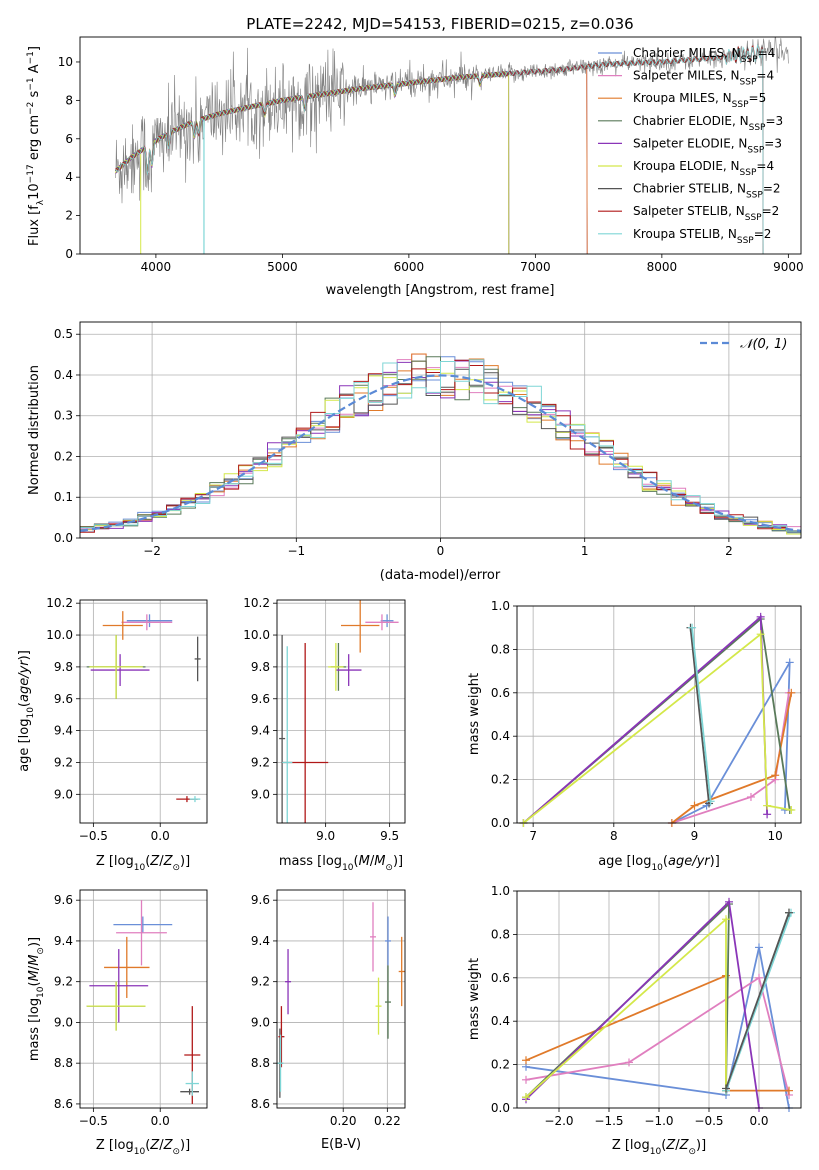 The image size is (819, 1170). I want to click on mass-vs-extinction-panel: 0.20 0.22 8.6 8.8 9.0 9.2 9.4 9.6 E(B-V), so click(328, 1020).